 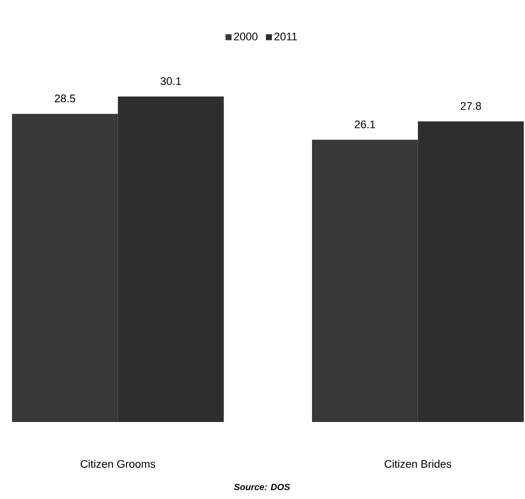 I want to click on x-tick-label: Citizen Grooms, so click(x=118, y=464).